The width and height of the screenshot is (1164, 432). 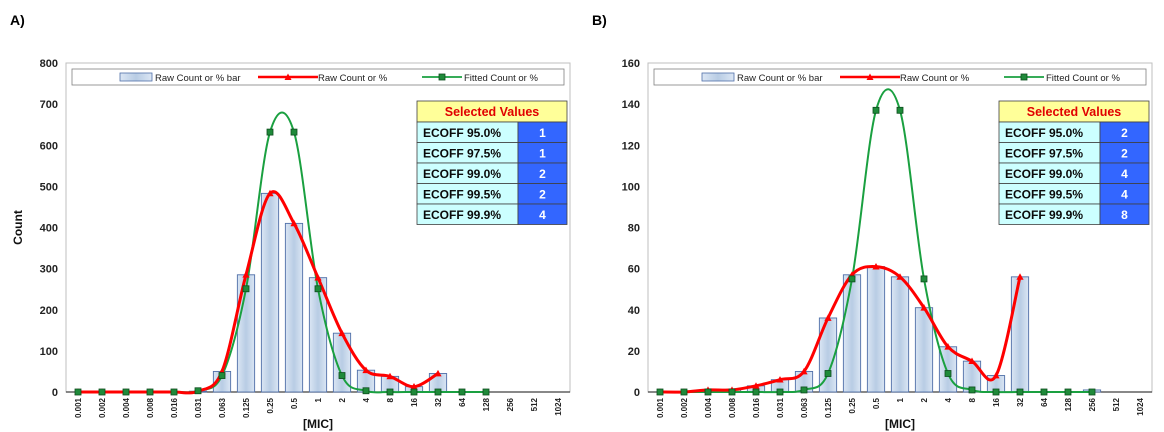 What do you see at coordinates (1024, 77) in the screenshot?
I see `legend-fit-marker` at bounding box center [1024, 77].